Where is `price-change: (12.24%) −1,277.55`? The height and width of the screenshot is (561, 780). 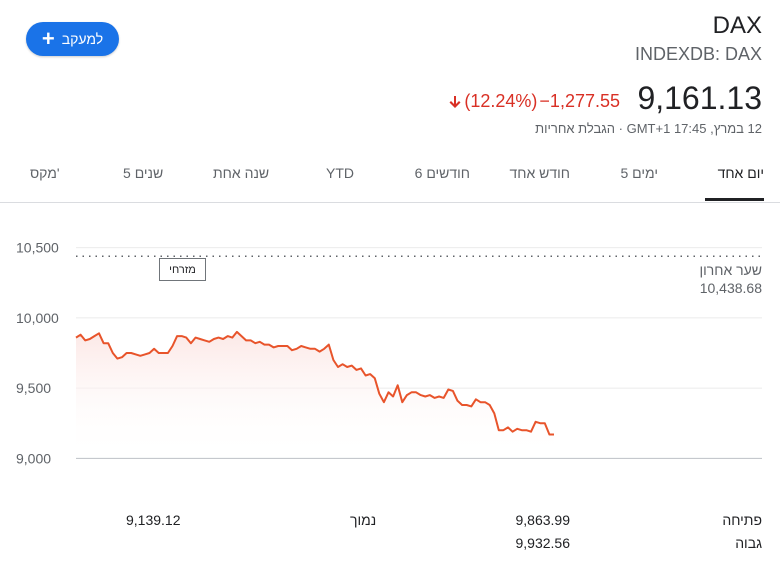
price-change: (12.24%) −1,277.55 is located at coordinates (534, 101).